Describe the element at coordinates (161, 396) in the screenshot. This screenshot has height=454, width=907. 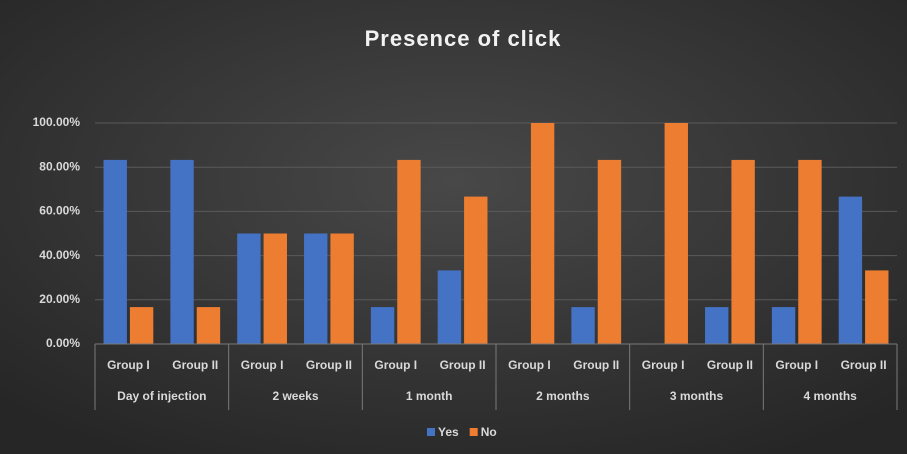
I see `group-label: Day of injection` at that location.